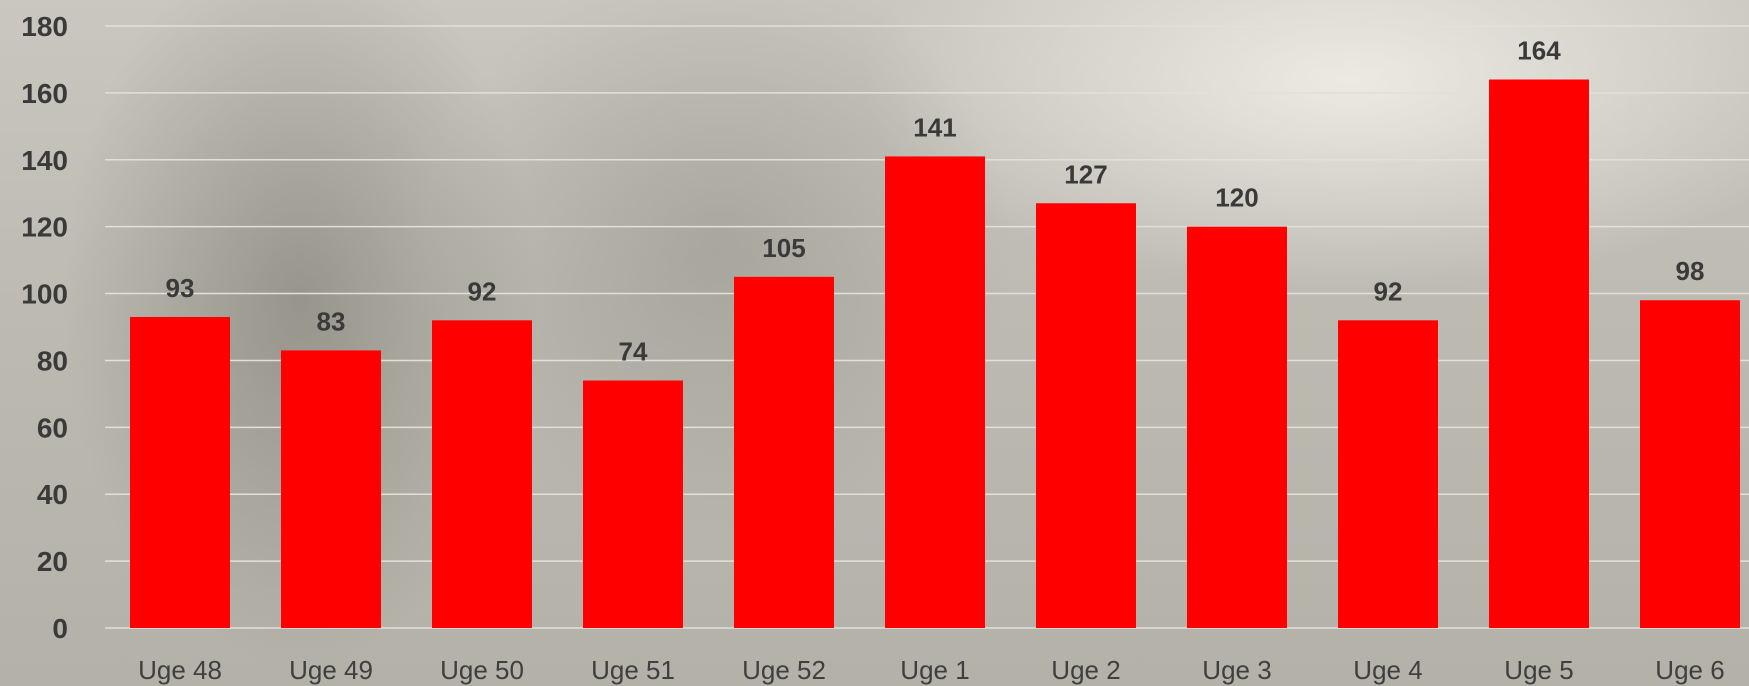  I want to click on y-tick-label: 160, so click(44, 93).